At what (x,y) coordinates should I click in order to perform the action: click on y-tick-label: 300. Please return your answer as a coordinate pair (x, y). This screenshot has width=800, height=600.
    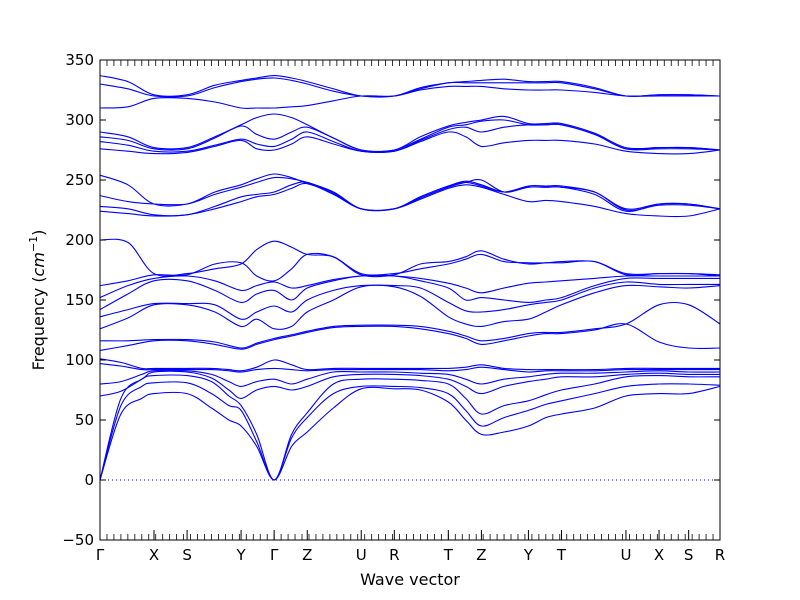
    Looking at the image, I should click on (79, 120).